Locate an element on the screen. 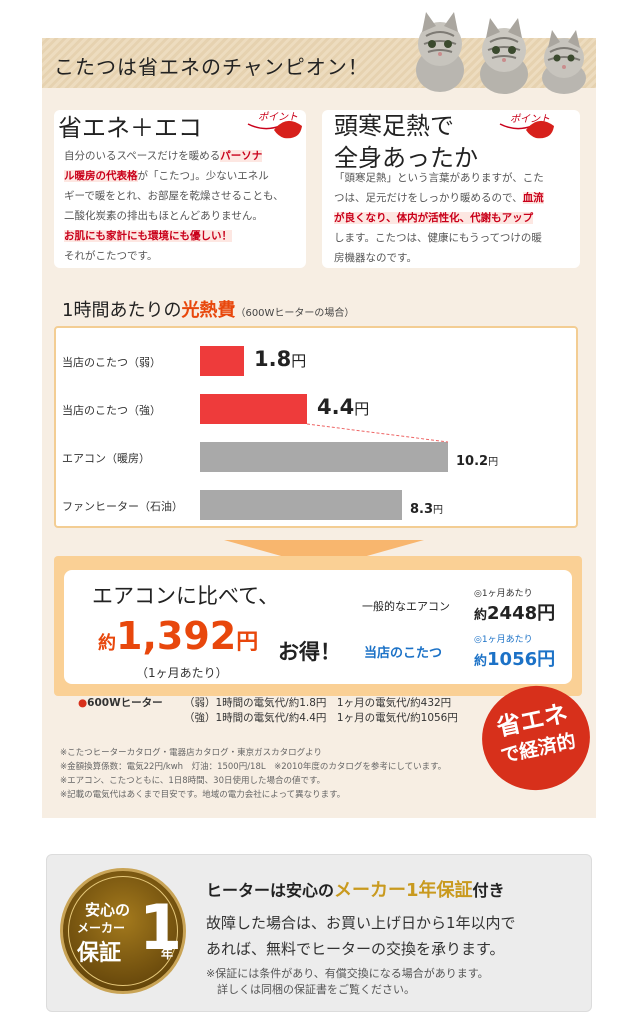 The image size is (640, 1034). heater-spec-strong: （強）1時間の電気代/約4.4円 1ヶ月の電気代/約1056円 is located at coordinates (321, 718).